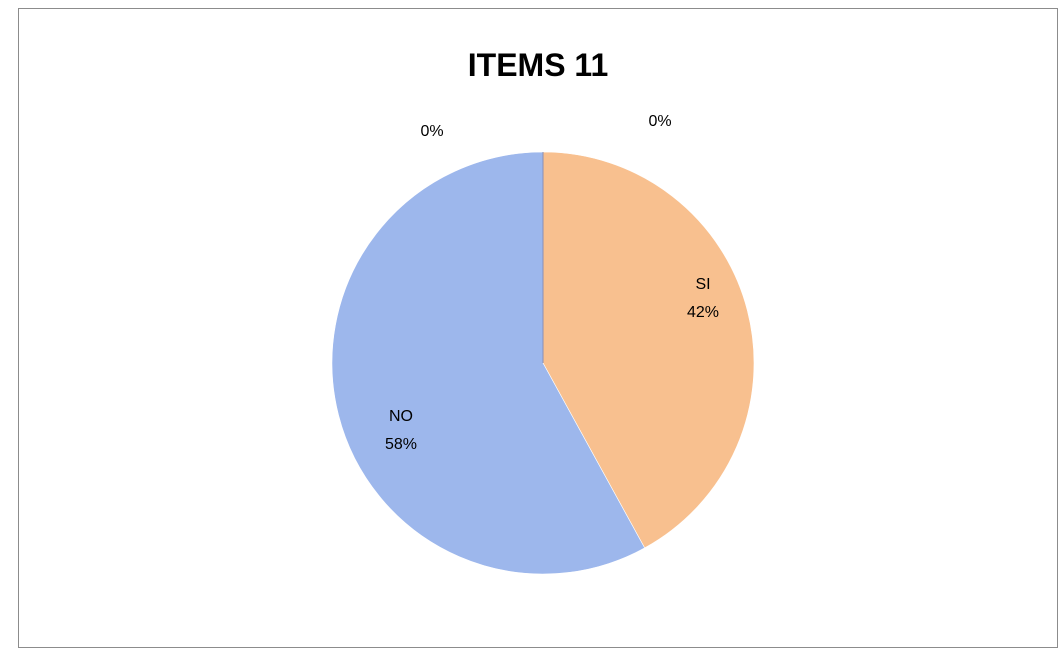 This screenshot has width=1063, height=649. What do you see at coordinates (648, 350) in the screenshot?
I see `pie-slice-si` at bounding box center [648, 350].